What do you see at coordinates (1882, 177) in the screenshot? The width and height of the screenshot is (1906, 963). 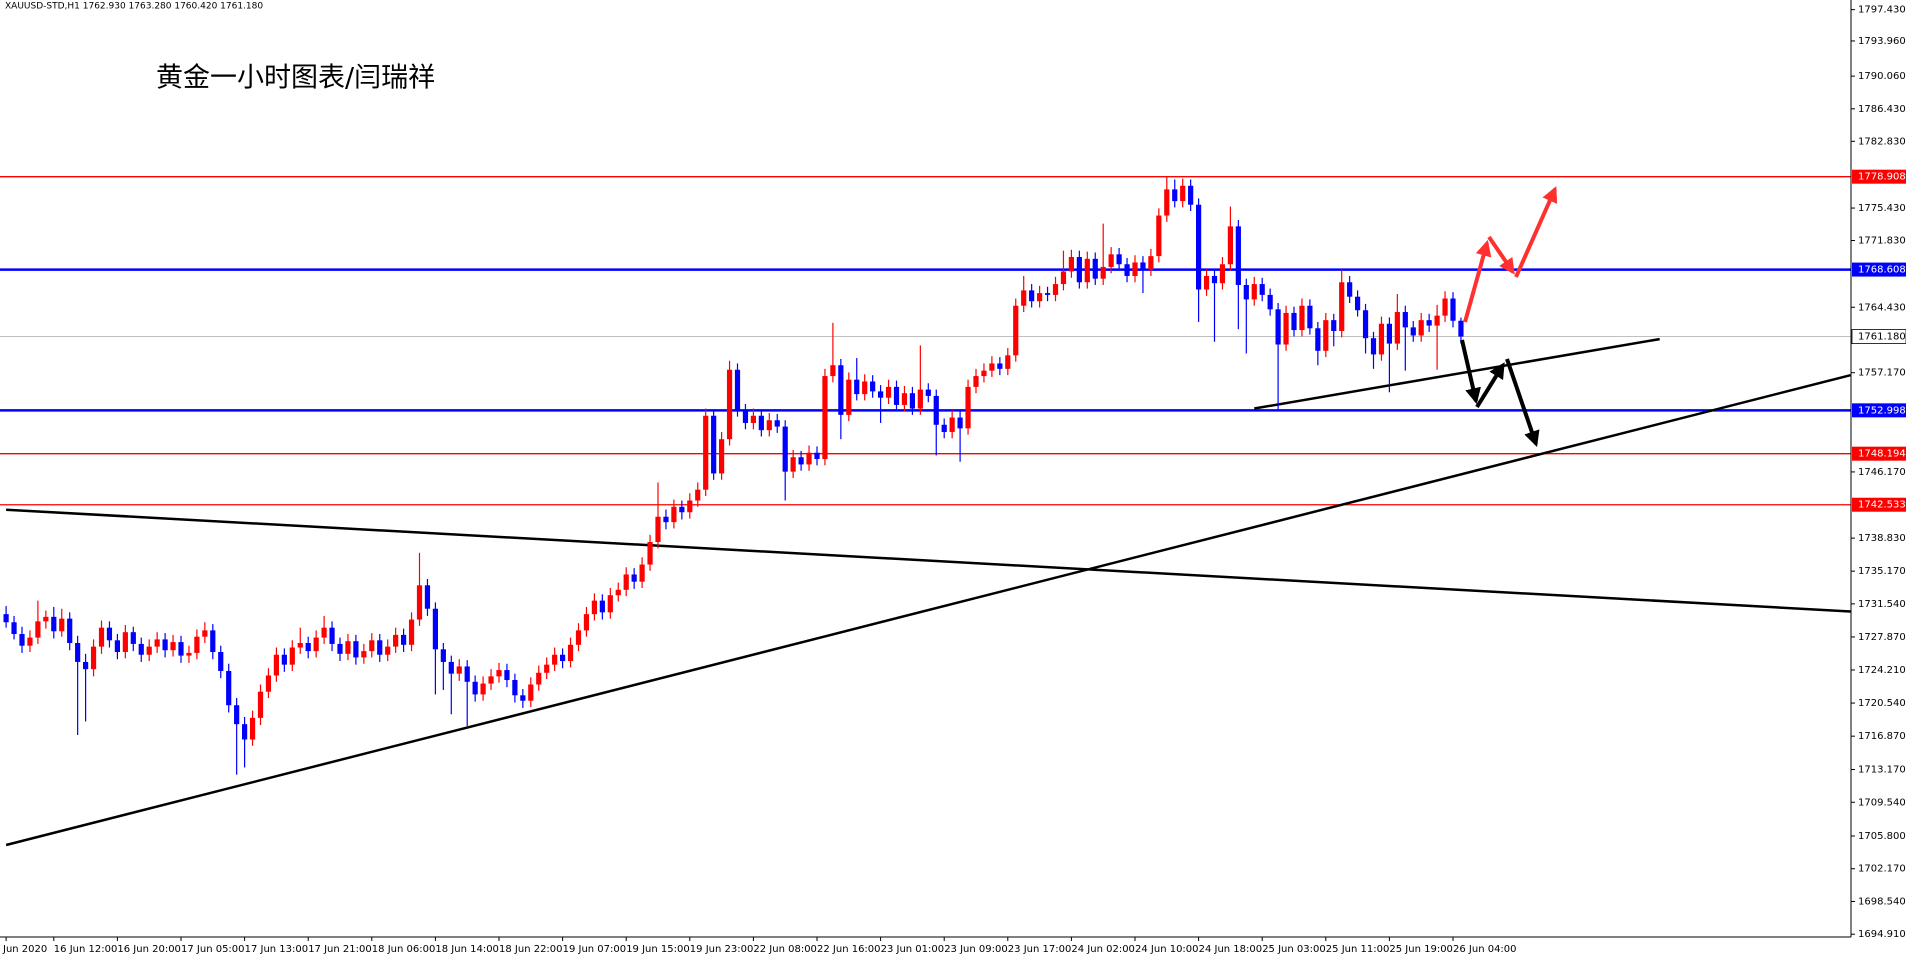 I see `level-label: 1778.908` at bounding box center [1882, 177].